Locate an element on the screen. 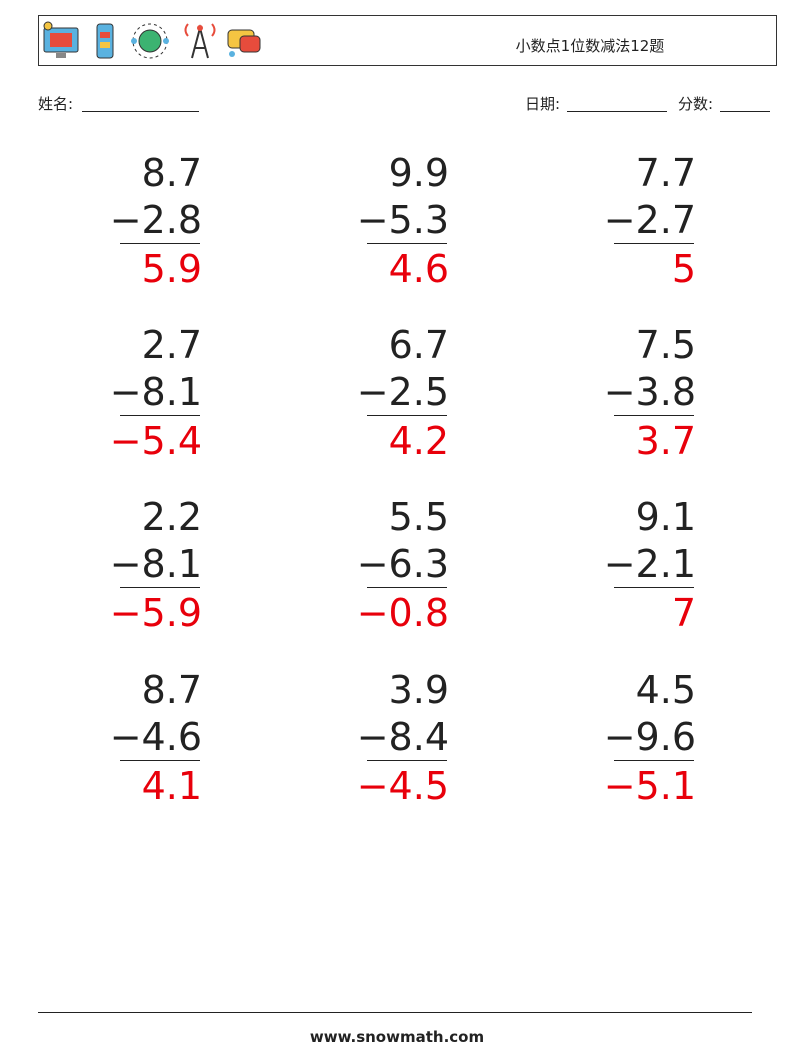 The image size is (794, 1053). answer: 7 is located at coordinates (683, 613).